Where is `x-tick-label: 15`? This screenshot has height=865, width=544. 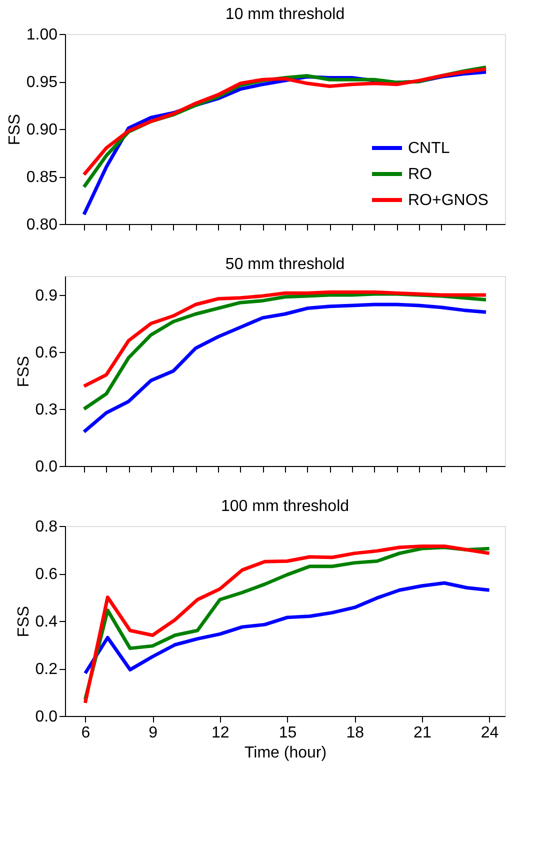 x-tick-label: 15 is located at coordinates (287, 733).